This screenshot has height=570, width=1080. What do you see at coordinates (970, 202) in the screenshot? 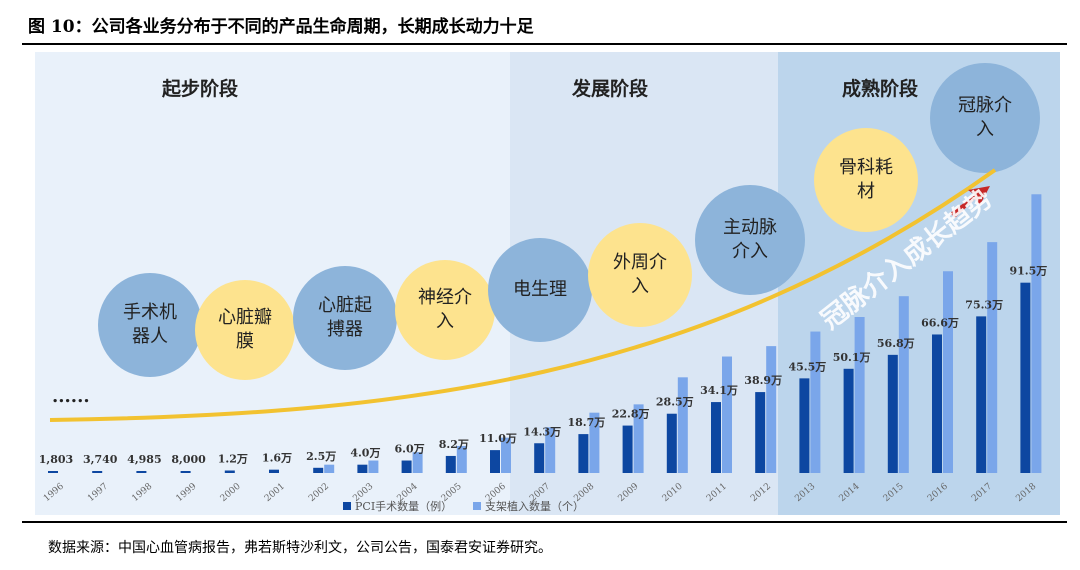
I see `trend-arrow-icon` at bounding box center [970, 202].